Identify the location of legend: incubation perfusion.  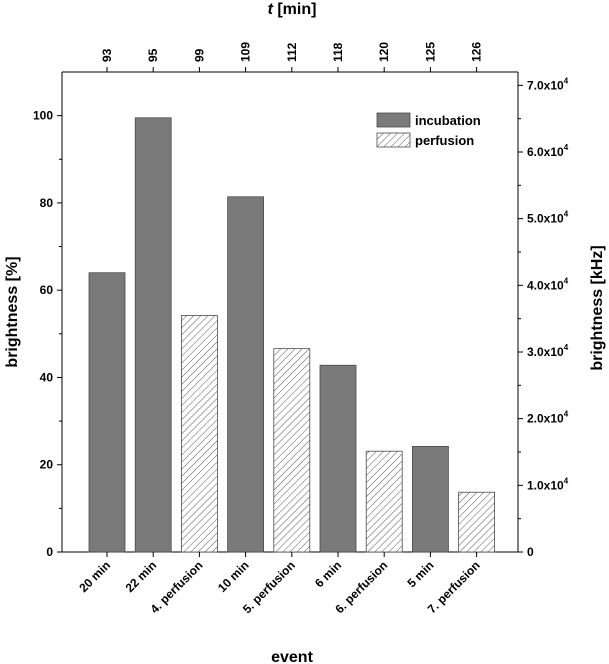
(428, 130).